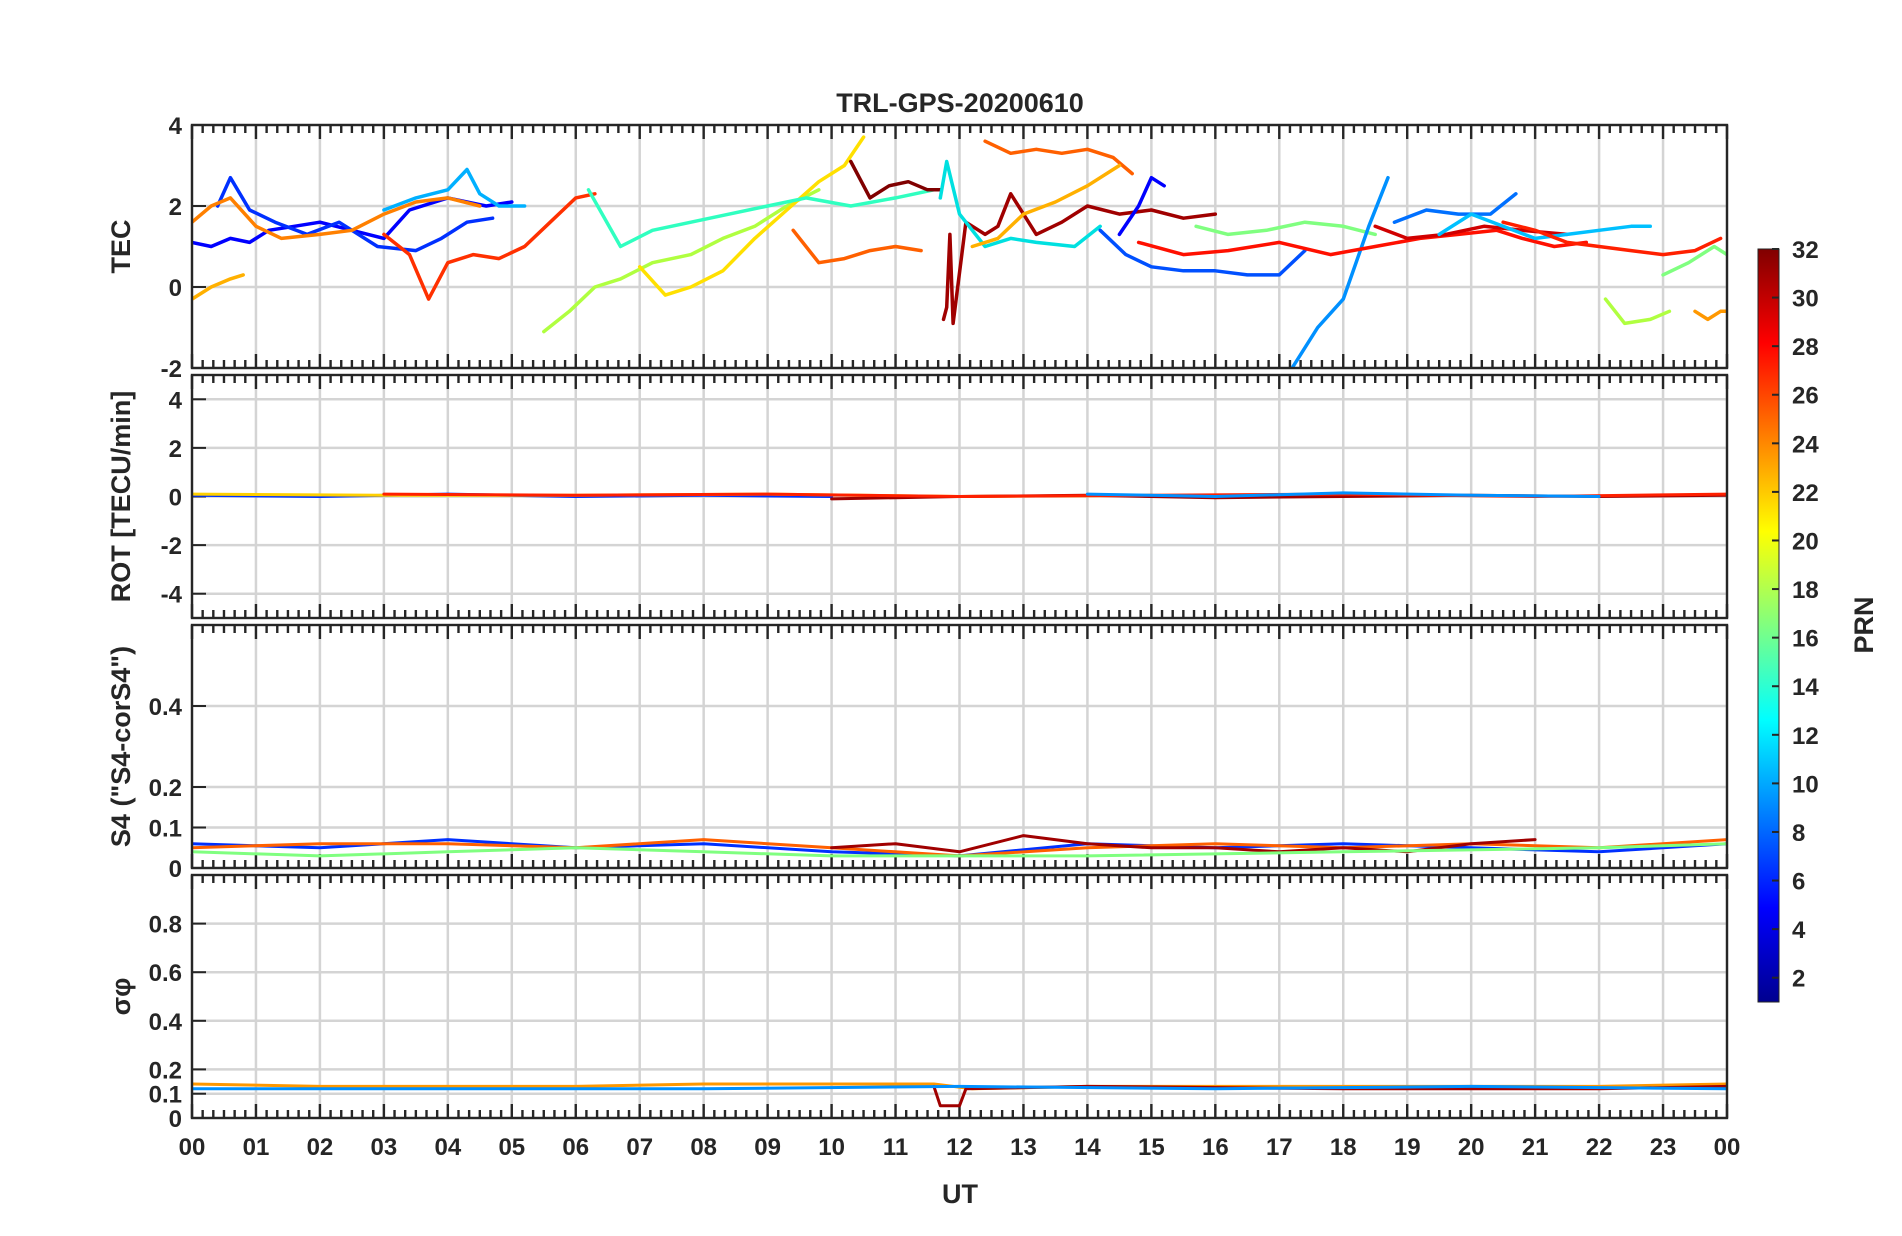 The width and height of the screenshot is (1902, 1236). What do you see at coordinates (447, 1147) in the screenshot?
I see `x-tick-label: 04` at bounding box center [447, 1147].